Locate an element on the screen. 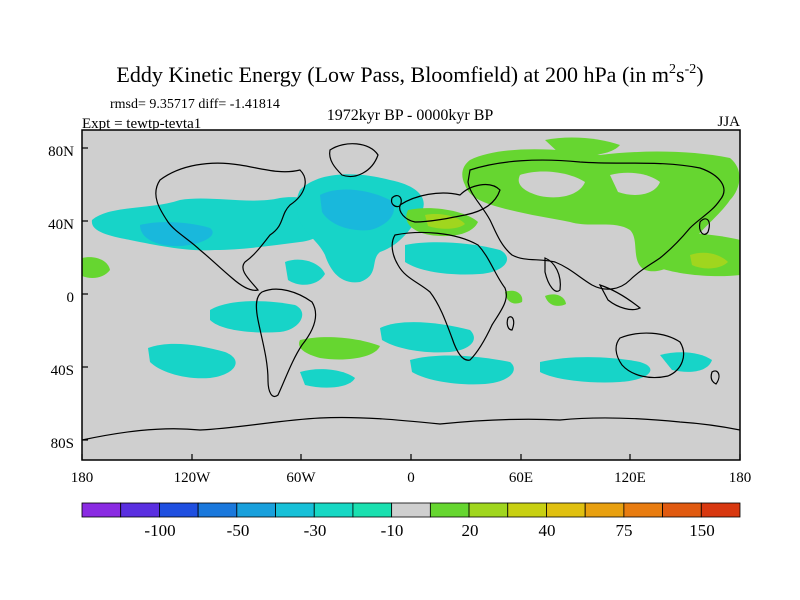 The height and width of the screenshot is (600, 800). lon-label-120e: 120E is located at coordinates (630, 478).